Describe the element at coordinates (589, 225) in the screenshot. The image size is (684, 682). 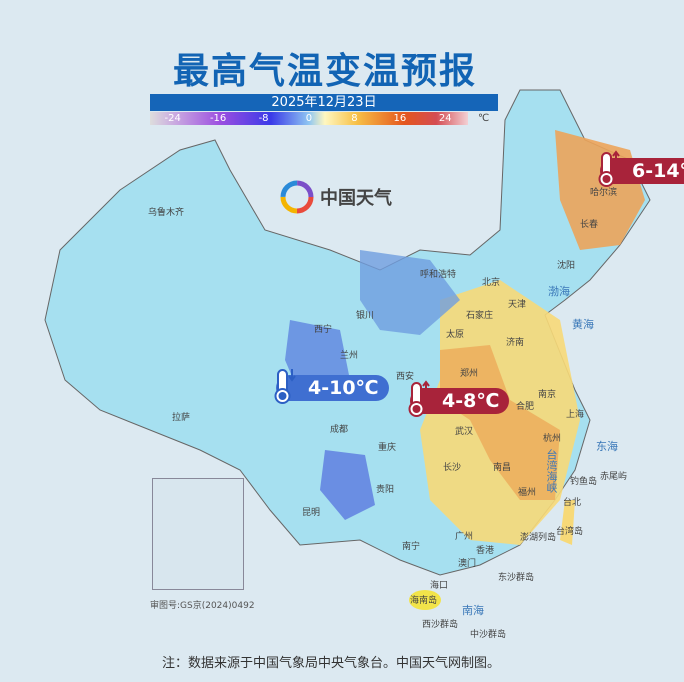
I see `city-label: 长春` at that location.